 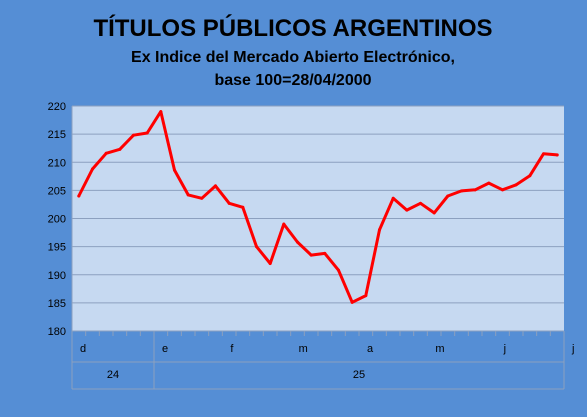 I want to click on y-tick-label: 195, so click(x=57, y=248).